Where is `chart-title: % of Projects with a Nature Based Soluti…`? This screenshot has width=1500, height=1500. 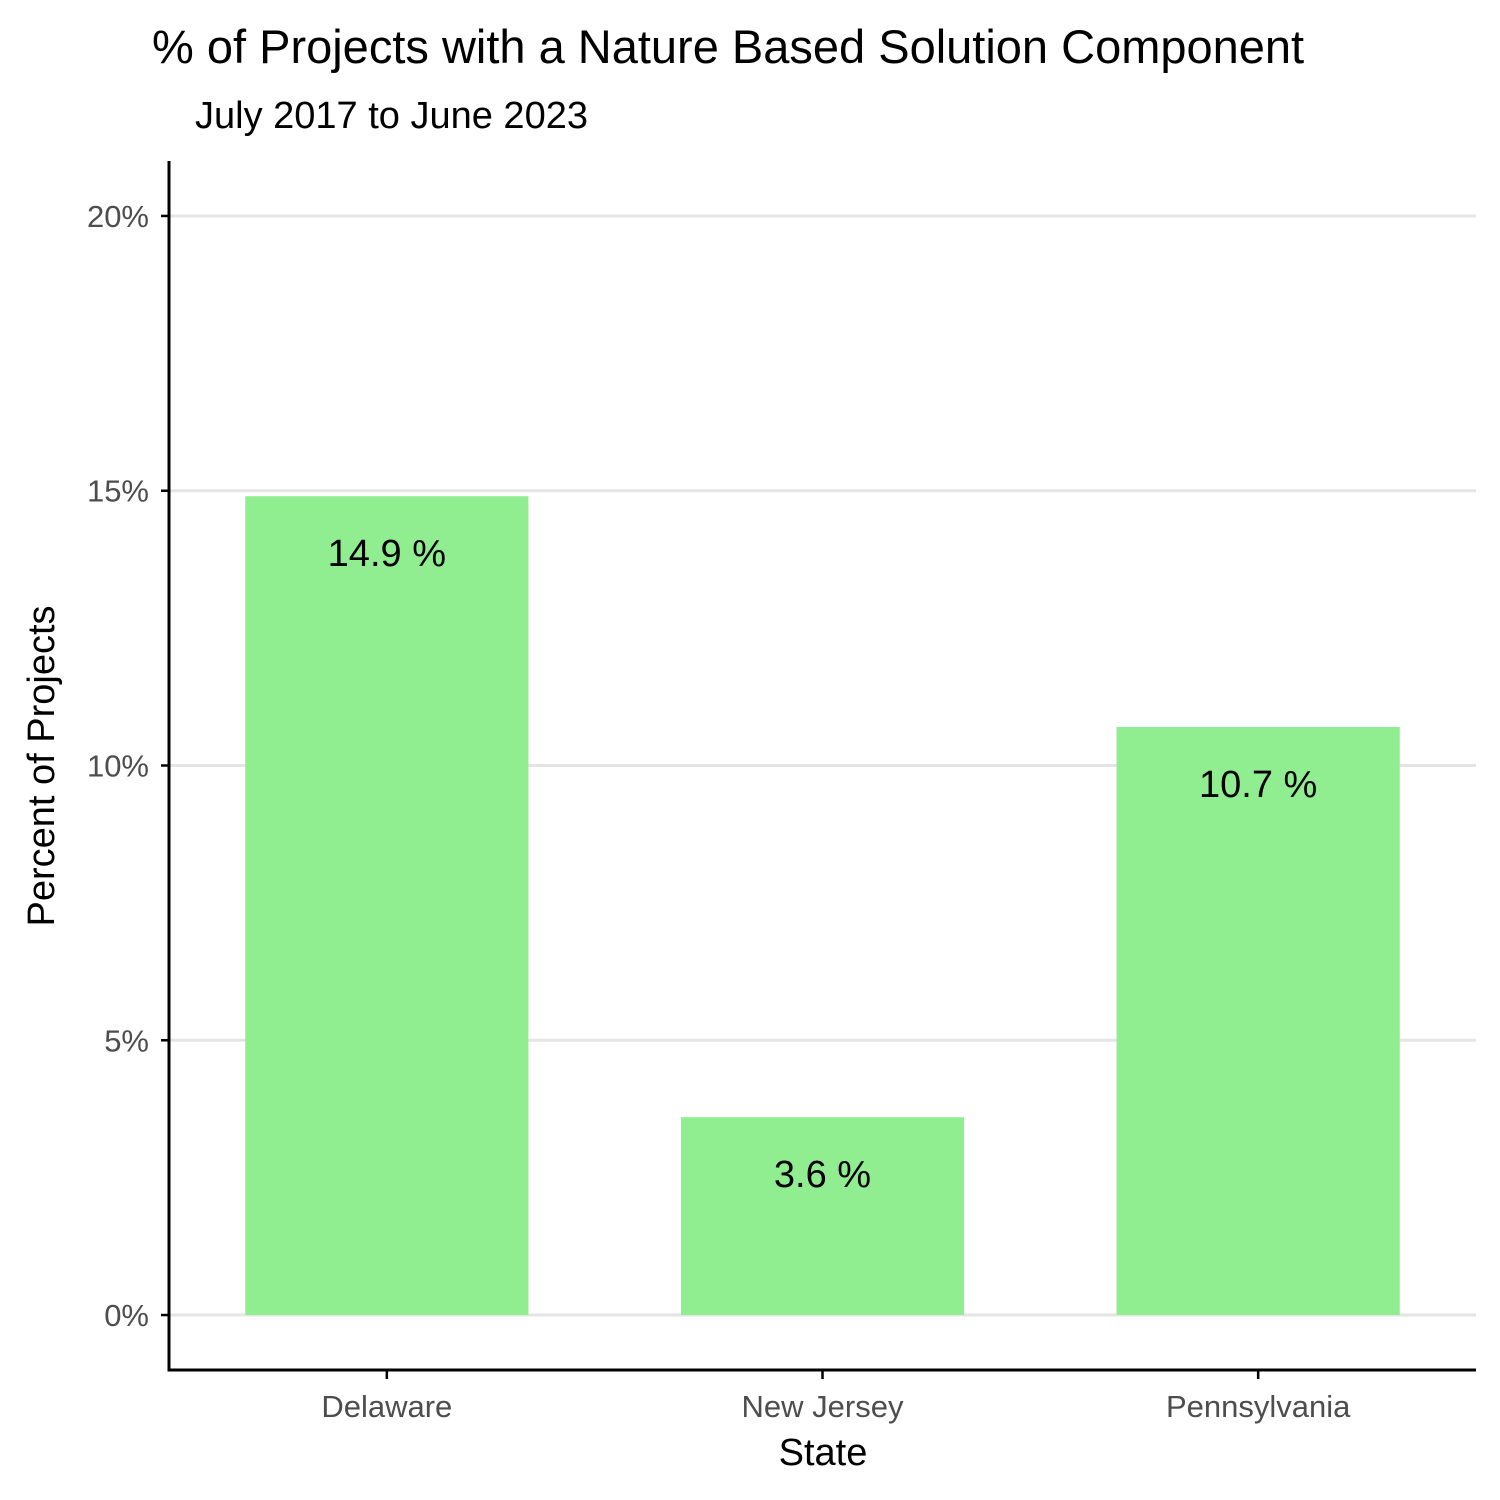 chart-title: % of Projects with a Nature Based Soluti… is located at coordinates (728, 46).